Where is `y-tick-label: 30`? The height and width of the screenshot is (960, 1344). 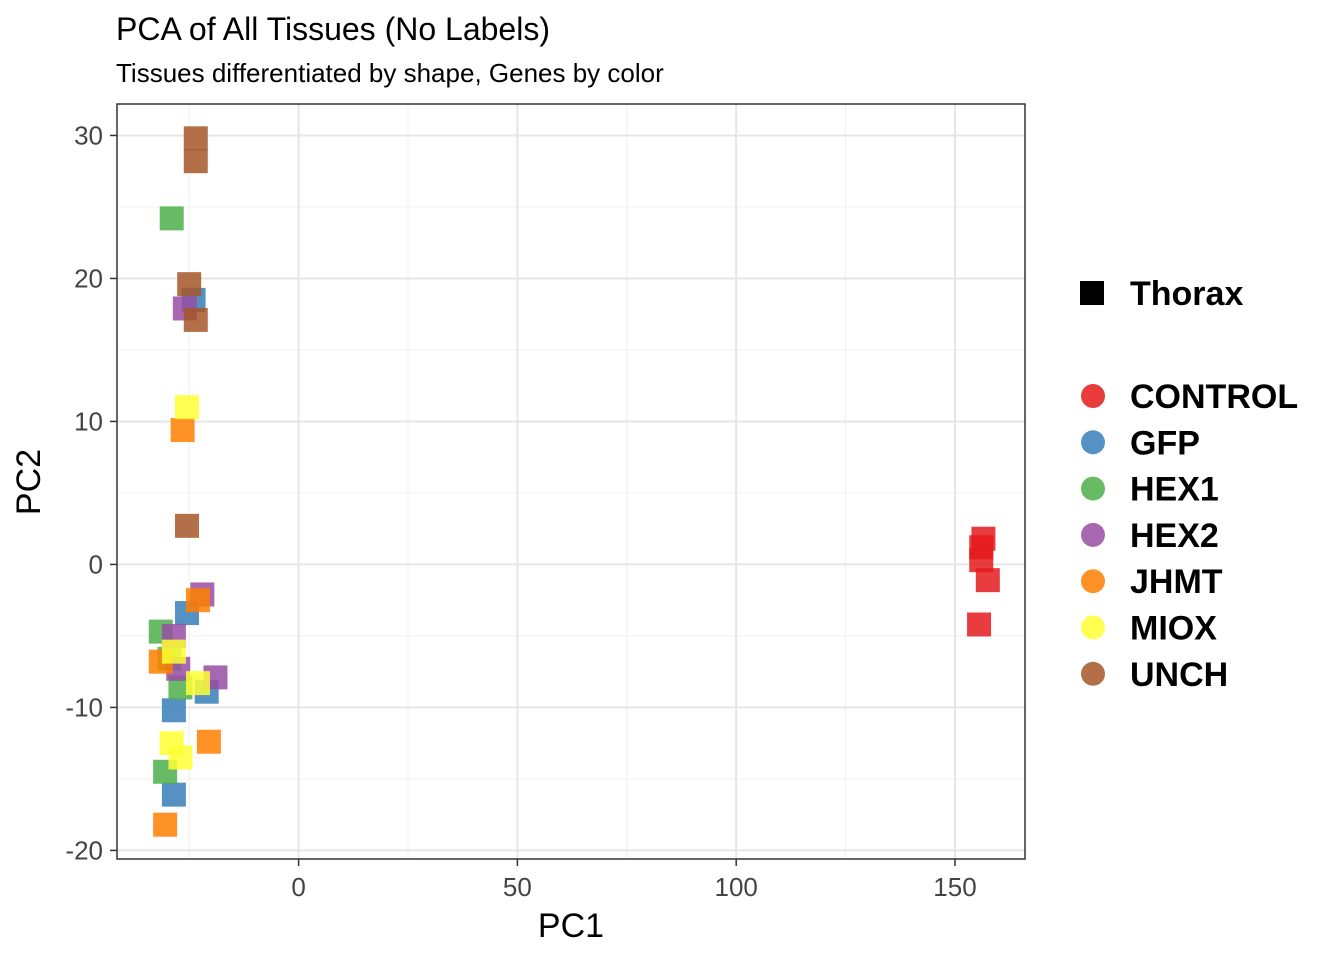 y-tick-label: 30 is located at coordinates (88, 135).